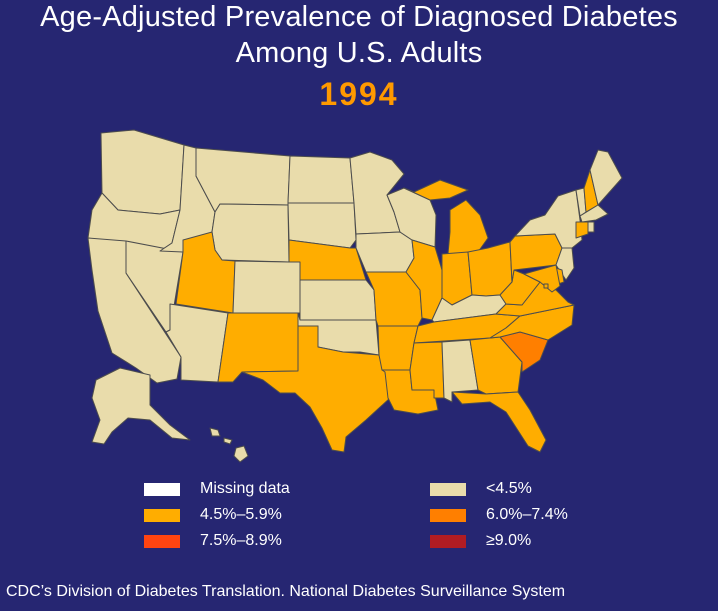 The width and height of the screenshot is (718, 611). What do you see at coordinates (548, 219) in the screenshot?
I see `state-NY` at bounding box center [548, 219].